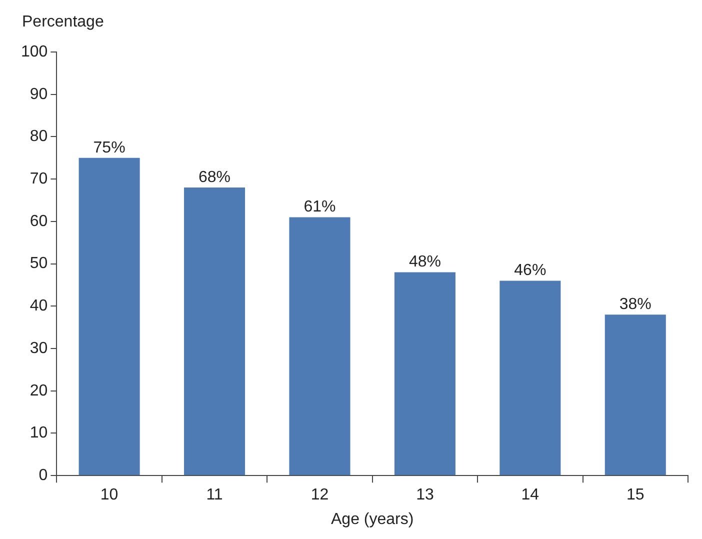  What do you see at coordinates (43, 475) in the screenshot?
I see `y-tick-label: 0` at bounding box center [43, 475].